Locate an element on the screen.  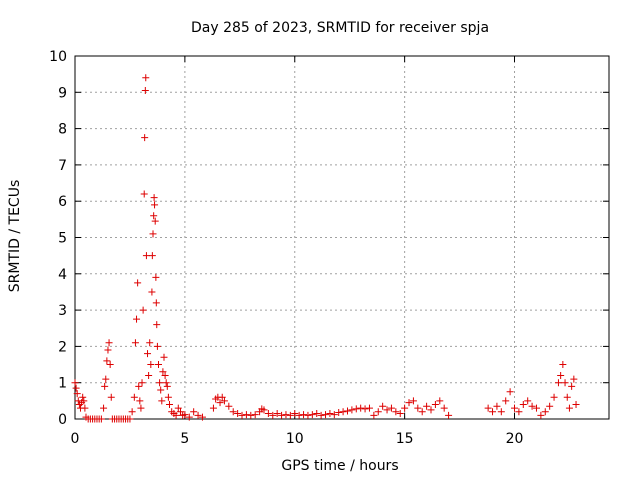
y-tick-label: 6 is located at coordinates (62, 202).